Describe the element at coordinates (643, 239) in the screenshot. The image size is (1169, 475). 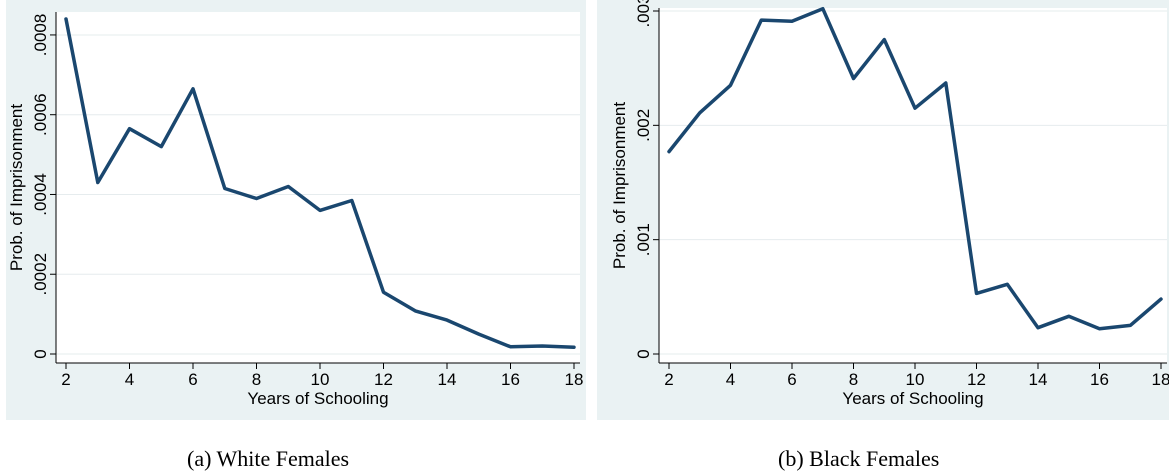
I see `y-tick-label: .001` at that location.